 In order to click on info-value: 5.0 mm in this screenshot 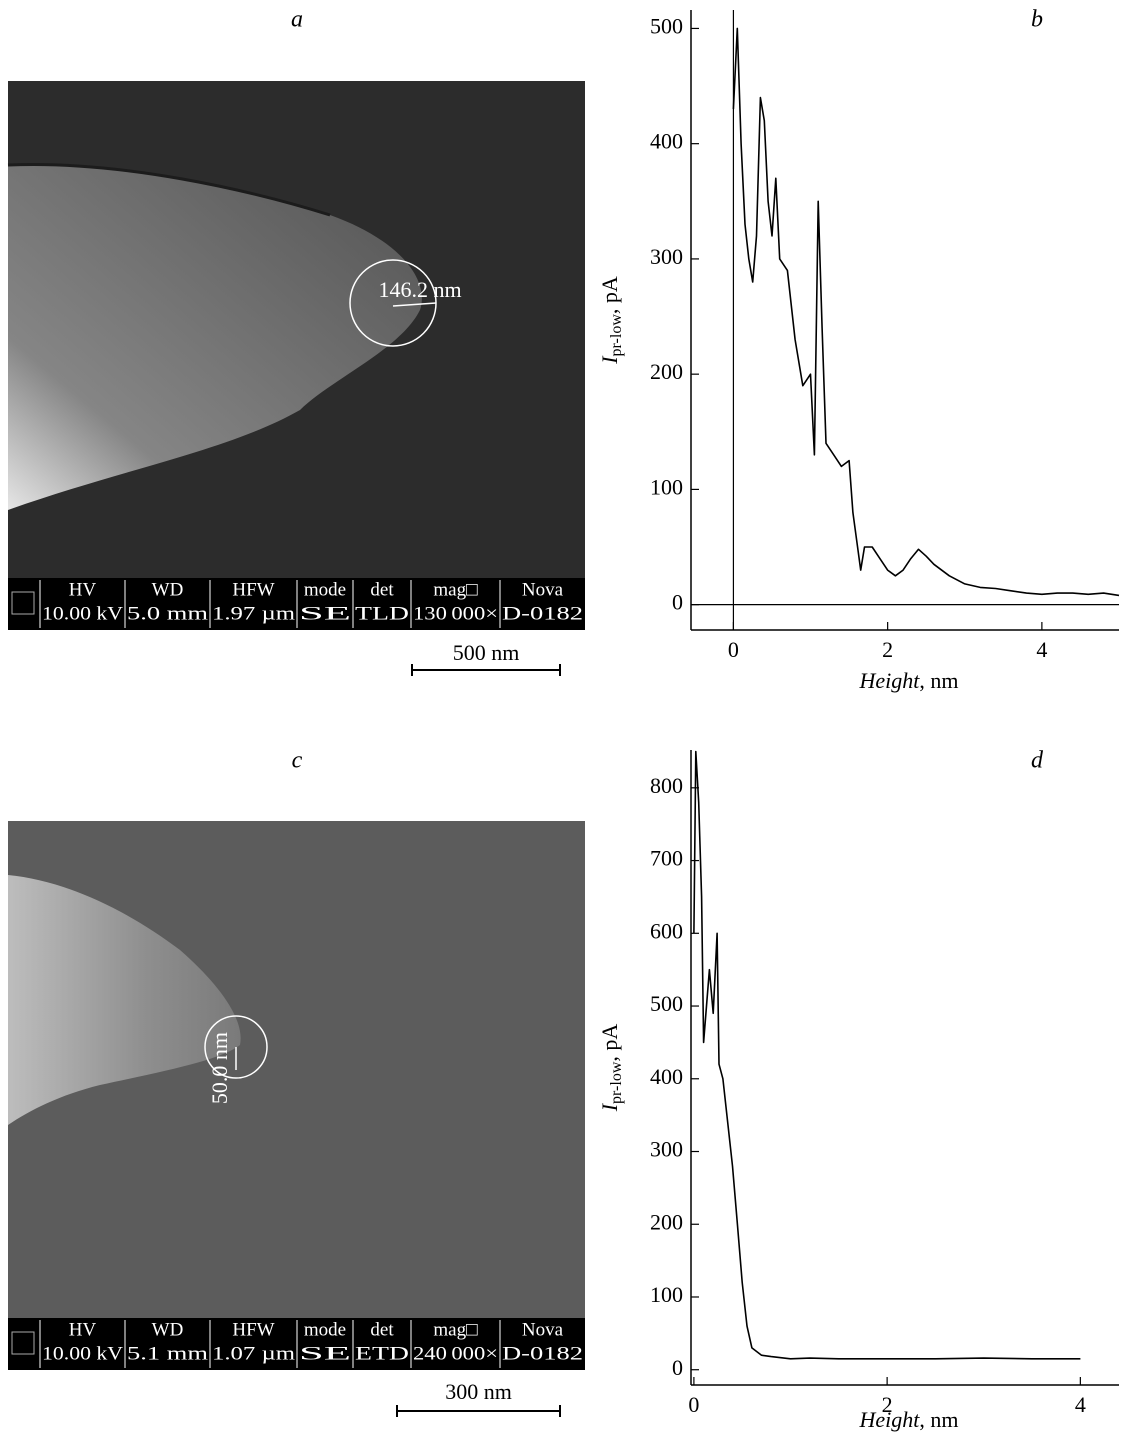, I will do `click(167, 613)`.